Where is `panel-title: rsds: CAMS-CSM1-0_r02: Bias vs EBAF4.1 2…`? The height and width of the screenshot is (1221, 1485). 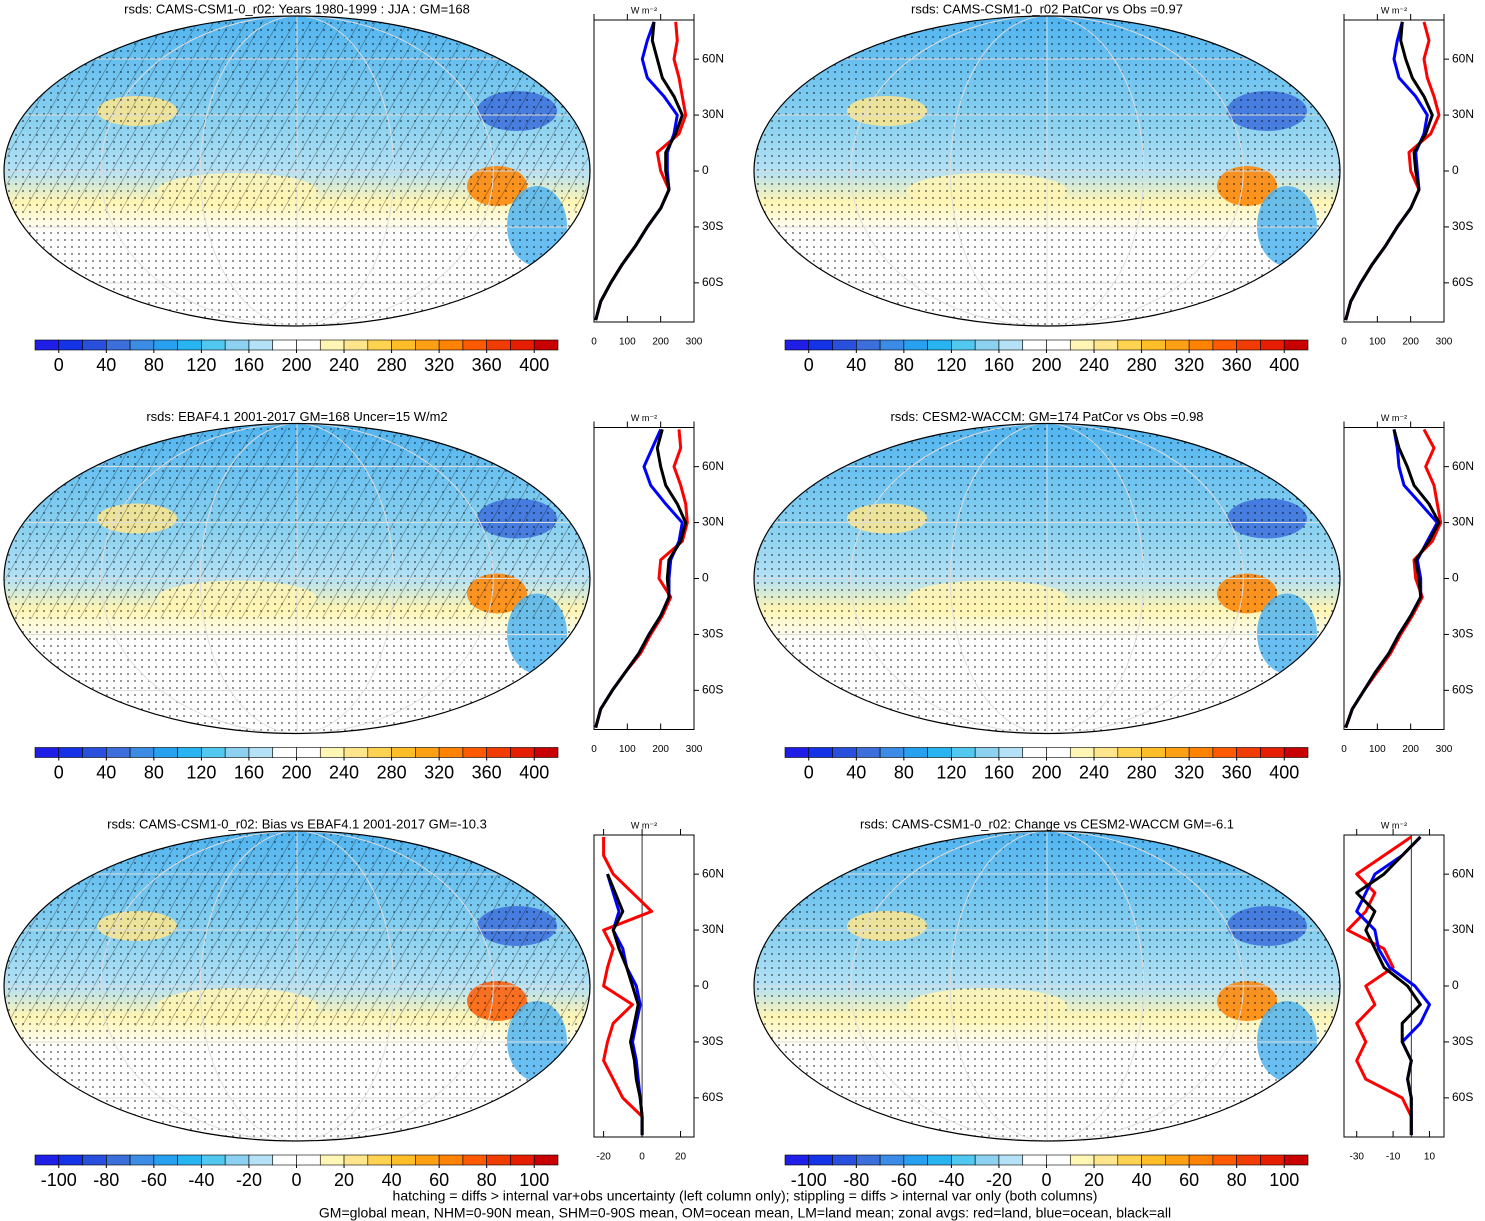 panel-title: rsds: CAMS-CSM1-0_r02: Bias vs EBAF4.1 2… is located at coordinates (297, 823).